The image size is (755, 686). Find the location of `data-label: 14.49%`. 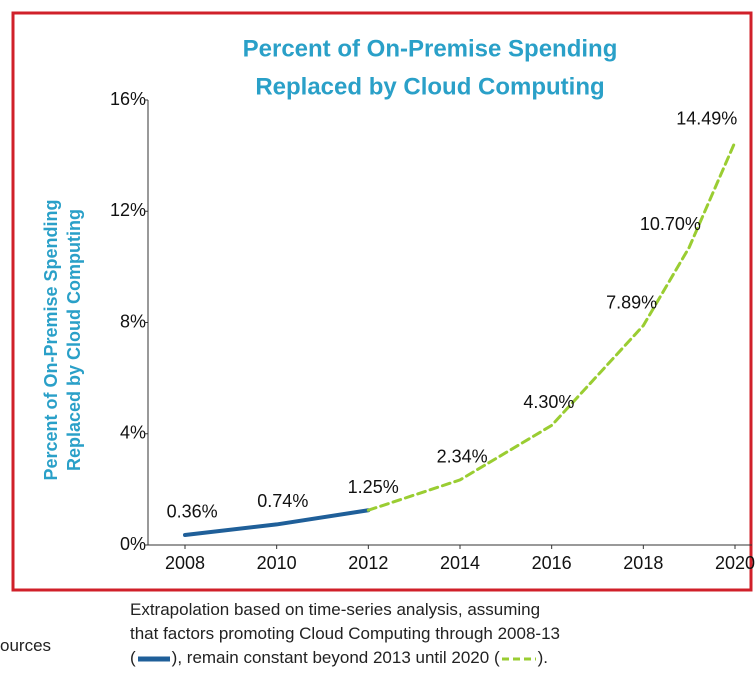

data-label: 14.49% is located at coordinates (706, 119).